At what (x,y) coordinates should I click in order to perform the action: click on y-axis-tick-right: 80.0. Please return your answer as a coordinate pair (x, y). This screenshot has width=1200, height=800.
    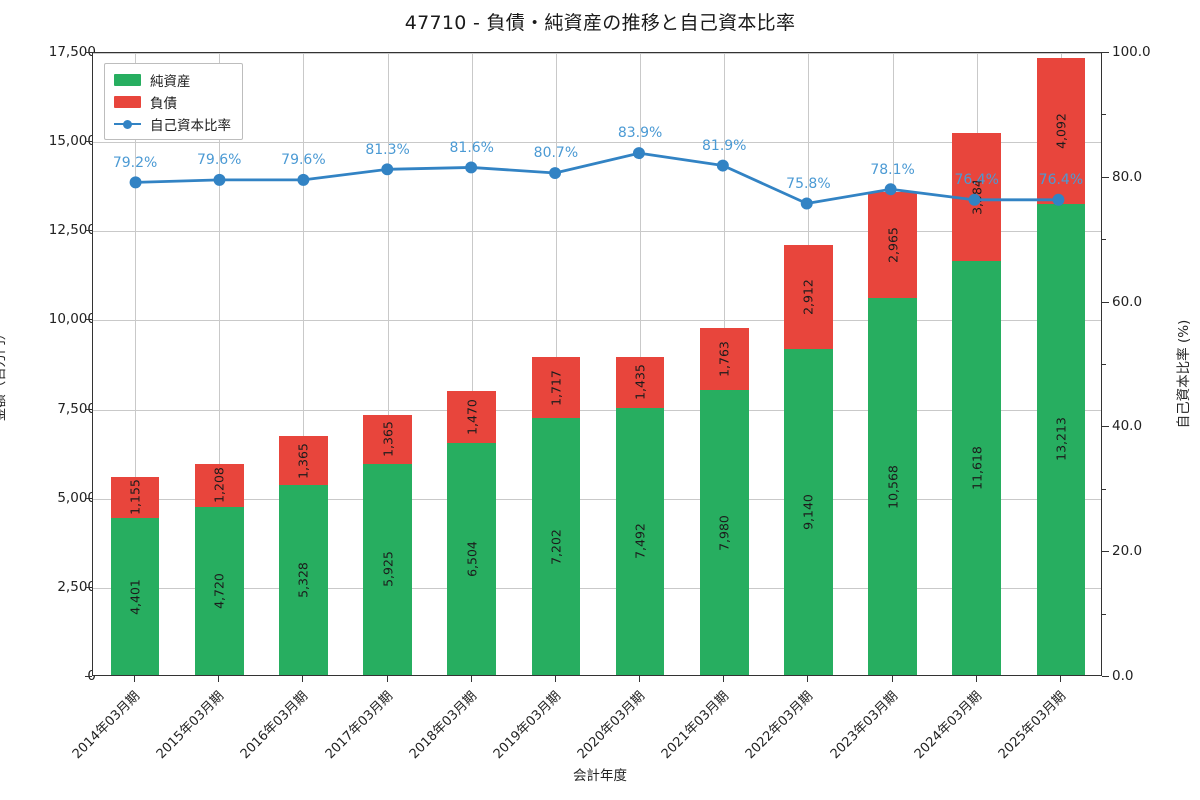
    Looking at the image, I should click on (1127, 176).